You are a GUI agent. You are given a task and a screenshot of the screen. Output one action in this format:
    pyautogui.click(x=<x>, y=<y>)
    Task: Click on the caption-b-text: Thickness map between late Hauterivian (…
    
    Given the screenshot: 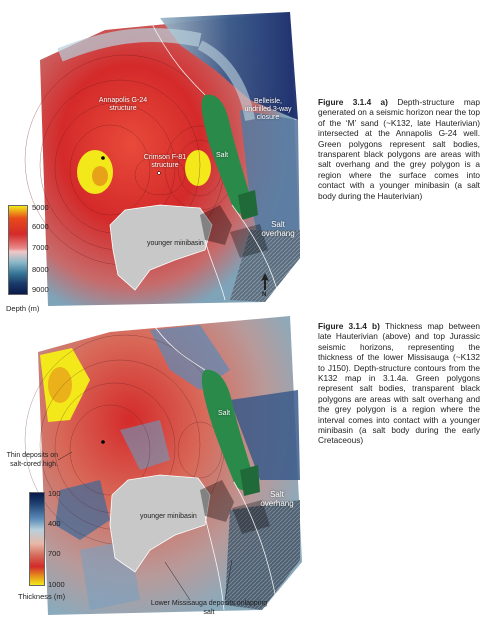 What is the action you would take?
    pyautogui.click(x=399, y=383)
    